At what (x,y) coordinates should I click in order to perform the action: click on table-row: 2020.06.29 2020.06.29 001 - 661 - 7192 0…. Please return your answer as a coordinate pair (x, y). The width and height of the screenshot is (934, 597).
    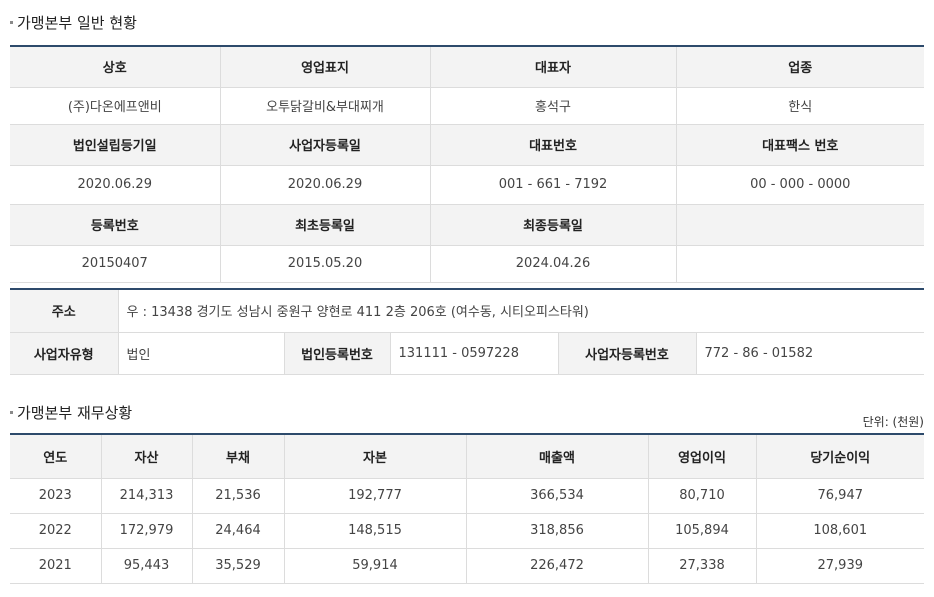
    Looking at the image, I should click on (467, 185).